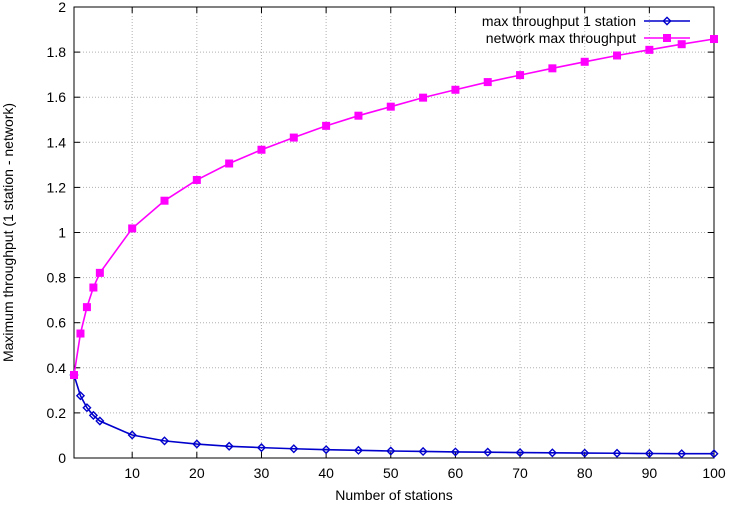  I want to click on y-tick-label: 0.8, so click(57, 278).